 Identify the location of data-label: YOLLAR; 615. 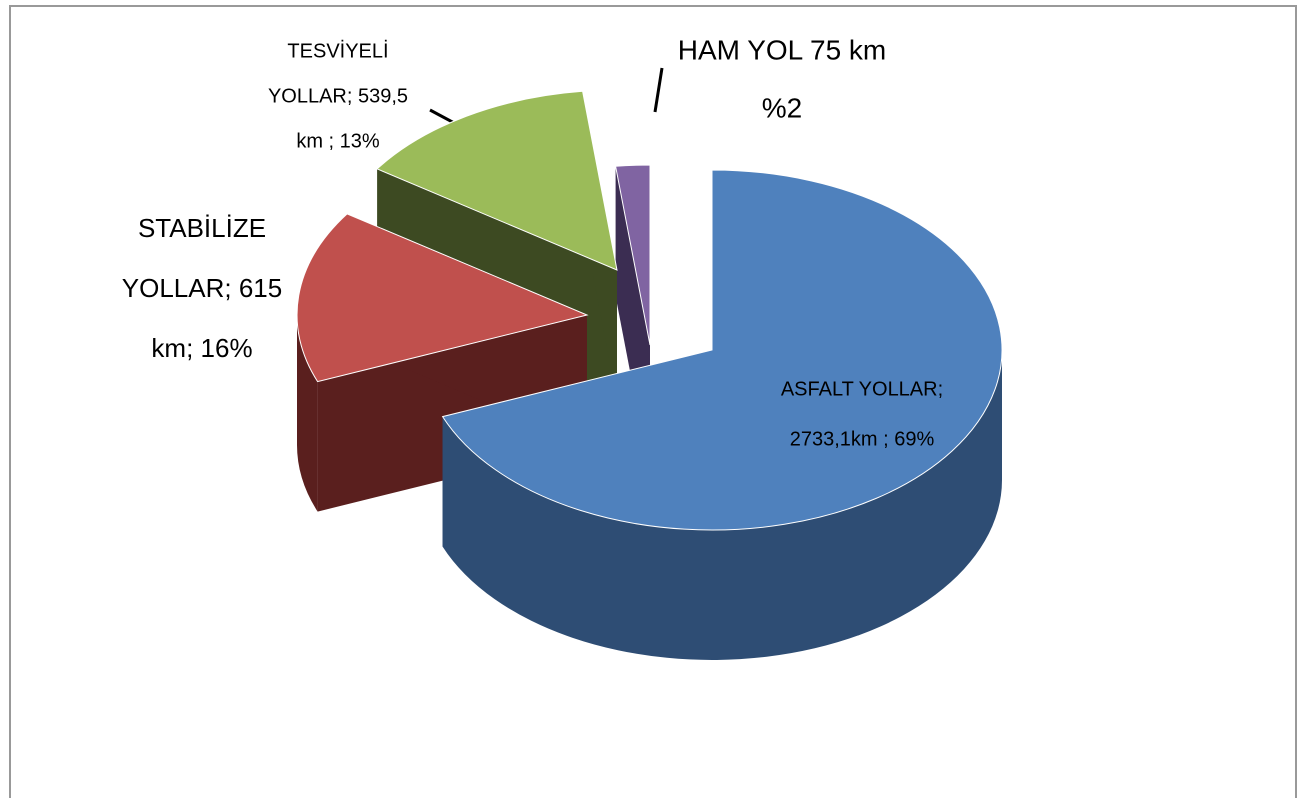
(202, 288).